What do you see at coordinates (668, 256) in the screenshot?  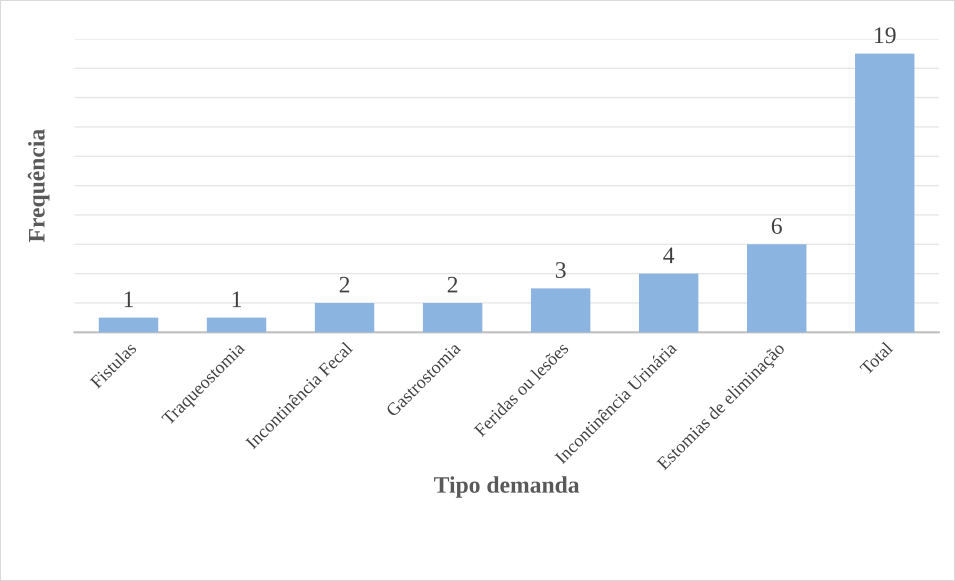 I see `data-label: 4` at bounding box center [668, 256].